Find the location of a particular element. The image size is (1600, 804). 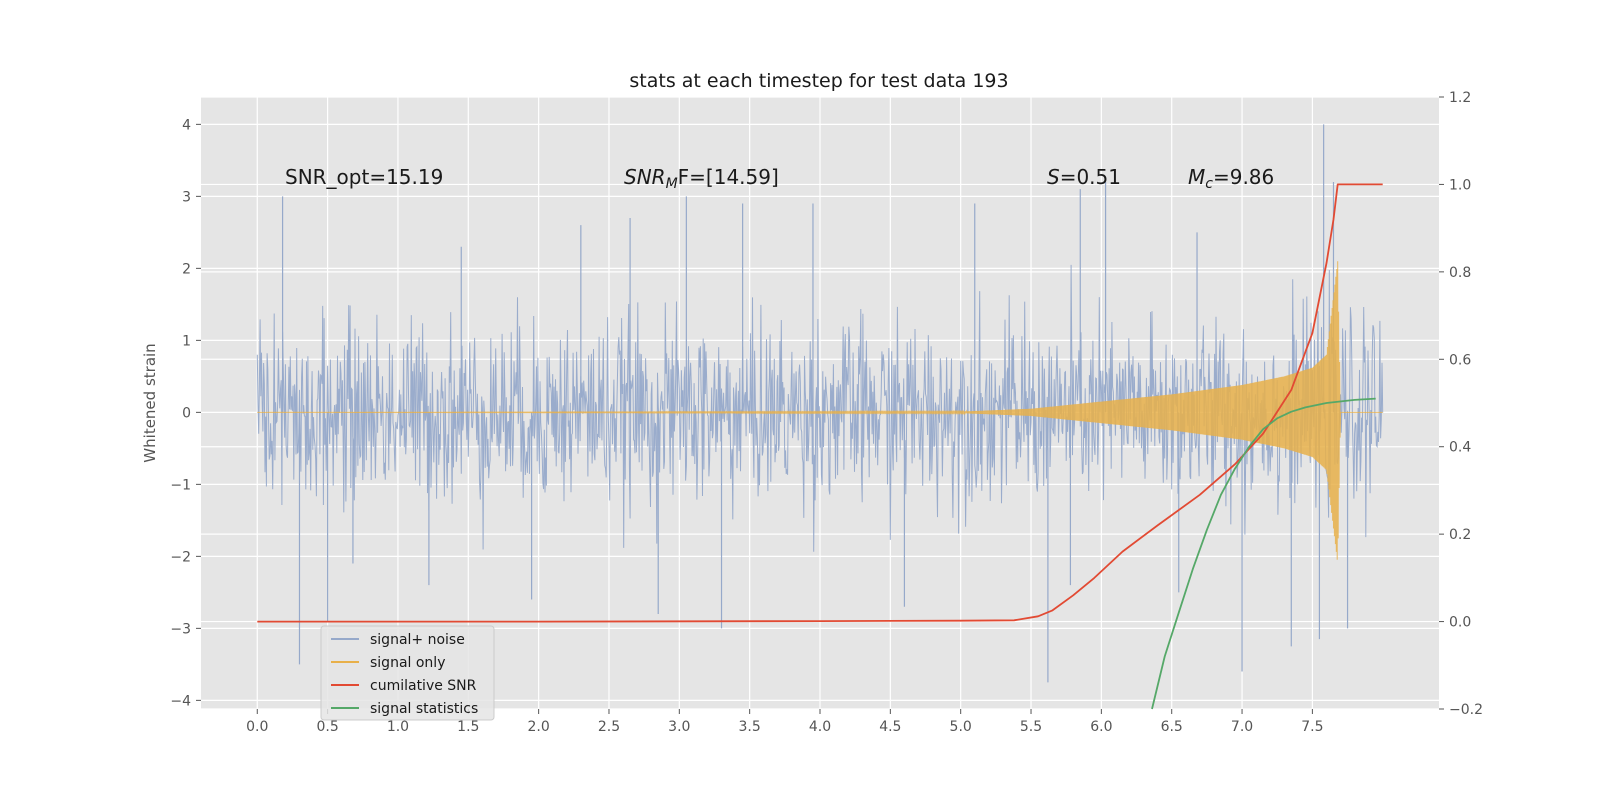

series-signal-statistics is located at coordinates (1263, 553).